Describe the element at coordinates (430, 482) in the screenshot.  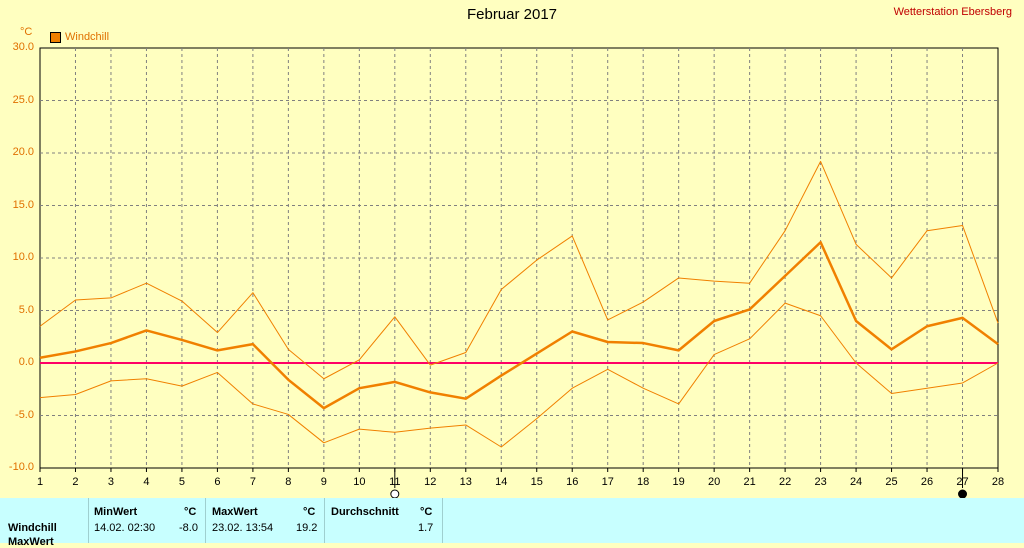
I see `x-tick-label: 12` at that location.